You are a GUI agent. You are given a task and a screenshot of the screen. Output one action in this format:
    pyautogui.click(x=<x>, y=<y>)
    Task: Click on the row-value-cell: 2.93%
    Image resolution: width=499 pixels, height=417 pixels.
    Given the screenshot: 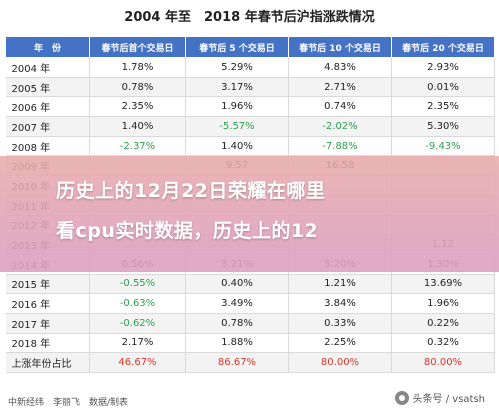 What is the action you would take?
    pyautogui.click(x=443, y=67)
    